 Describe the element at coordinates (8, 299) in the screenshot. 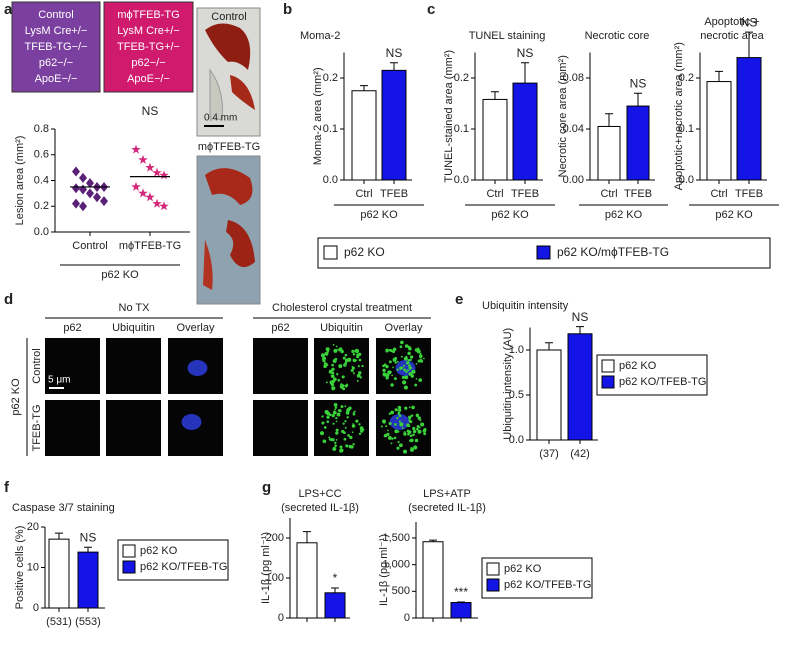

I see `panel-label: d` at that location.